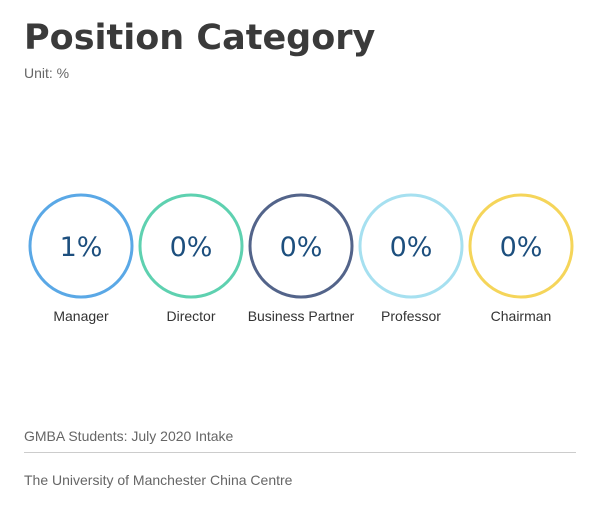 This screenshot has height=510, width=600. I want to click on indicator-ring-chairman, so click(521, 246).